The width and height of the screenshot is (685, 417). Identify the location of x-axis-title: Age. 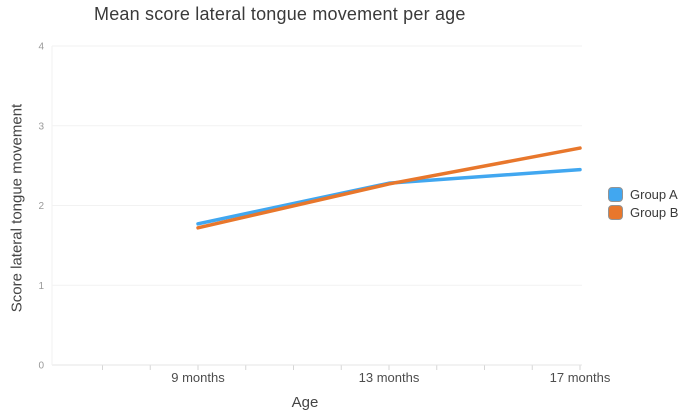
(305, 402).